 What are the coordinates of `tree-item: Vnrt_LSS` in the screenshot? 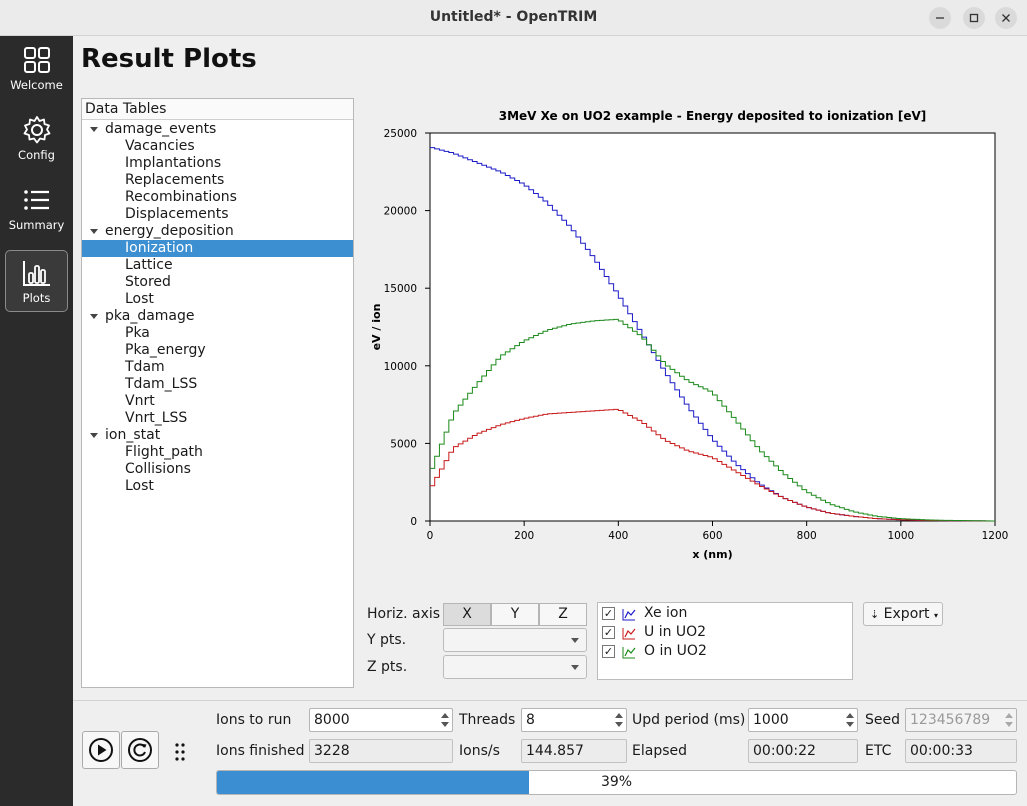 It's located at (217, 418).